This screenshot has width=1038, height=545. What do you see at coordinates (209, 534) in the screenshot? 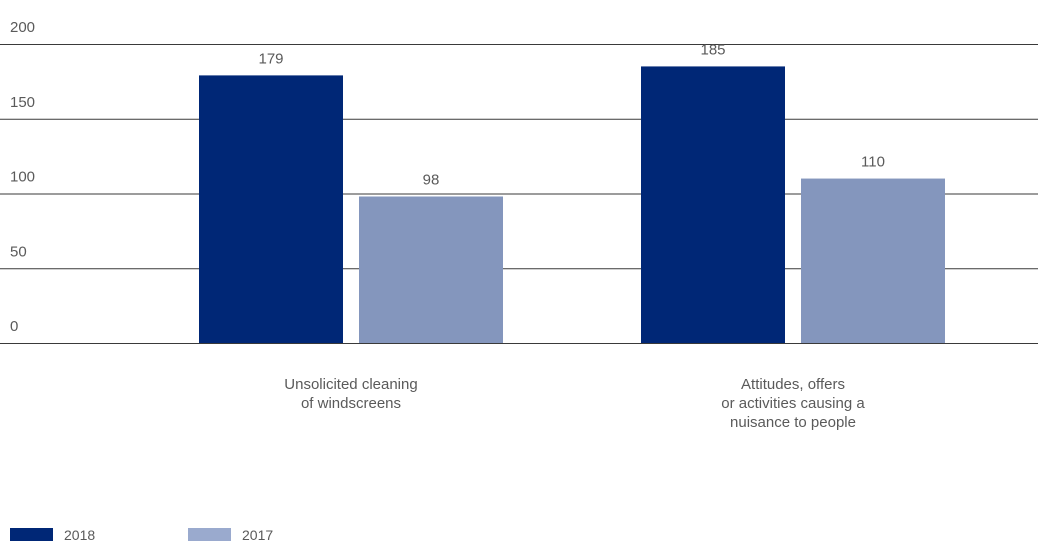
I see `legend-swatch-2017` at bounding box center [209, 534].